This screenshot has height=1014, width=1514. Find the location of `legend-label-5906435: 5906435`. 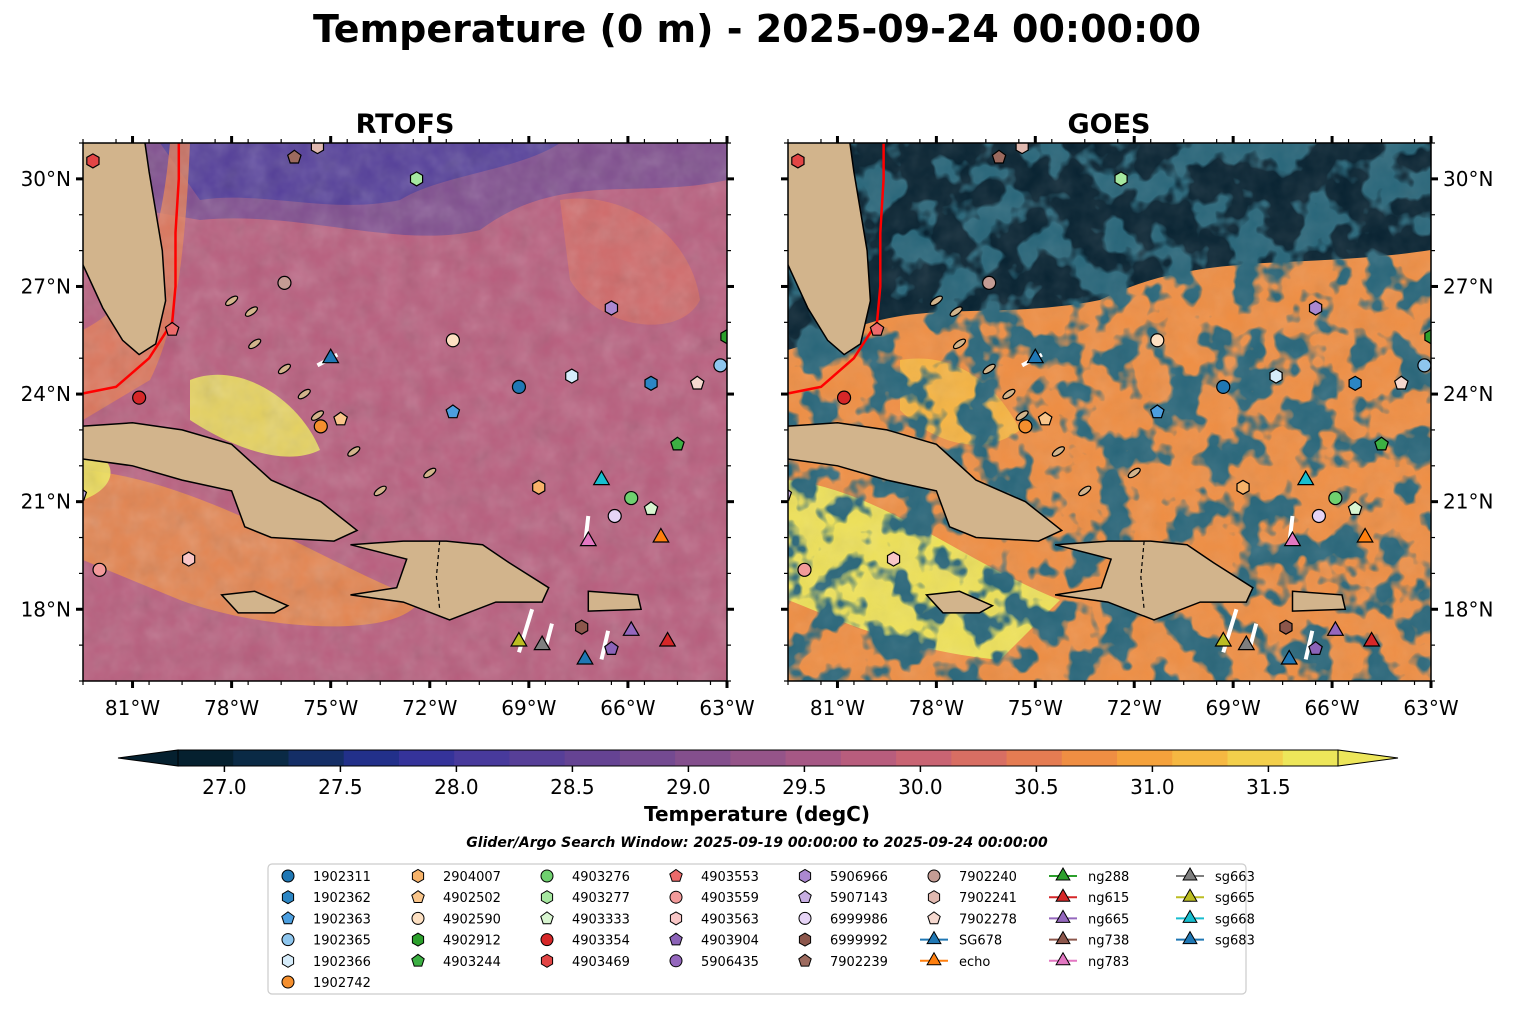

legend-label-5906435: 5906435 is located at coordinates (730, 962).